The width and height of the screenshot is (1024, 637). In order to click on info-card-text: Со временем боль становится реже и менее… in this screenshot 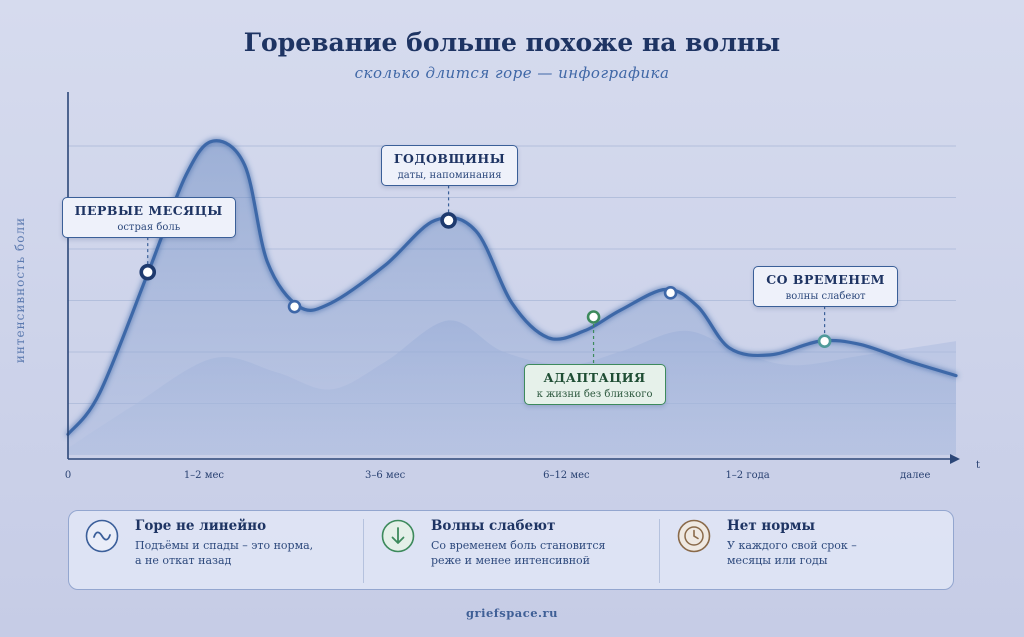, I will do `click(518, 553)`.